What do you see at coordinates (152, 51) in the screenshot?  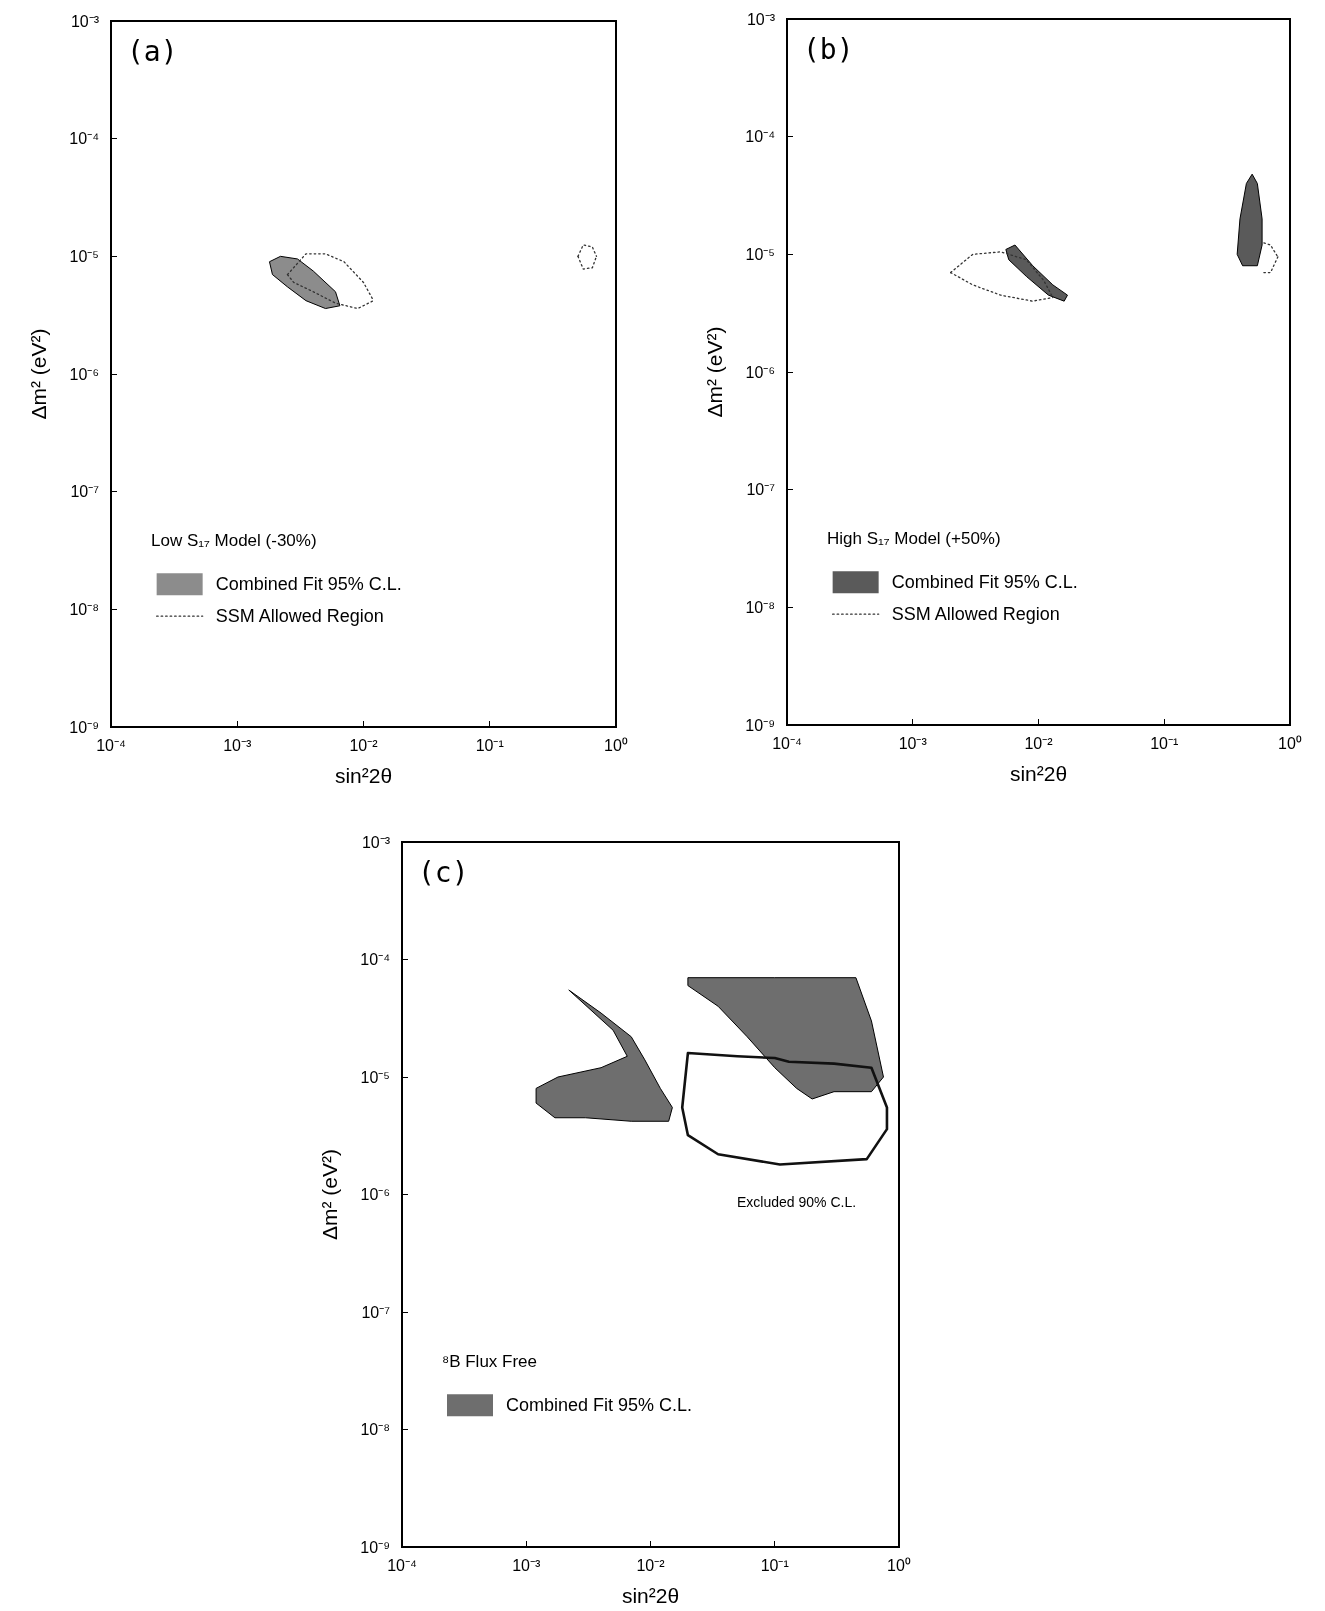 I see `annotation: (a)` at bounding box center [152, 51].